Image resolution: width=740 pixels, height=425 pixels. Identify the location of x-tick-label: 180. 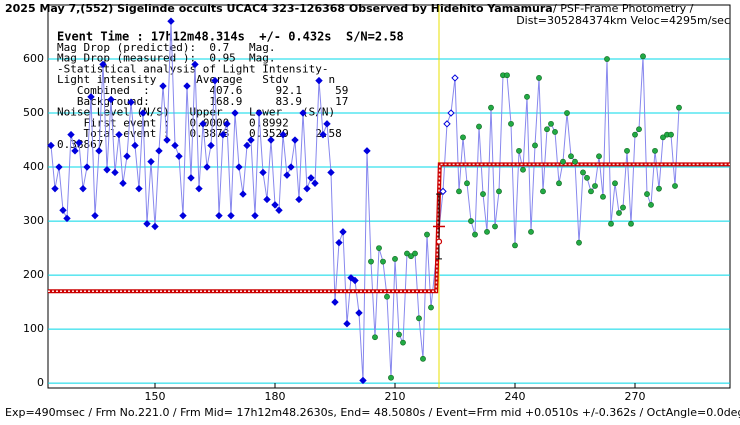
(275, 396).